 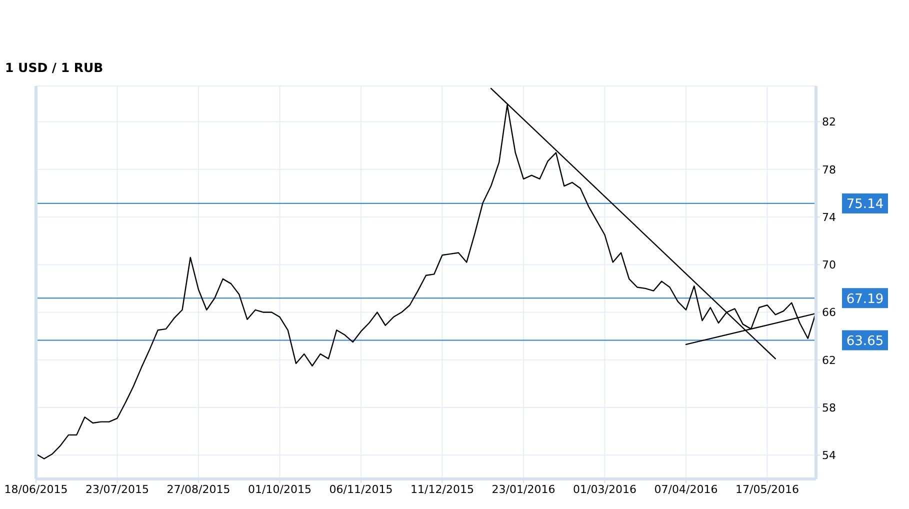 I want to click on y-tick-label: 78, so click(x=829, y=169).